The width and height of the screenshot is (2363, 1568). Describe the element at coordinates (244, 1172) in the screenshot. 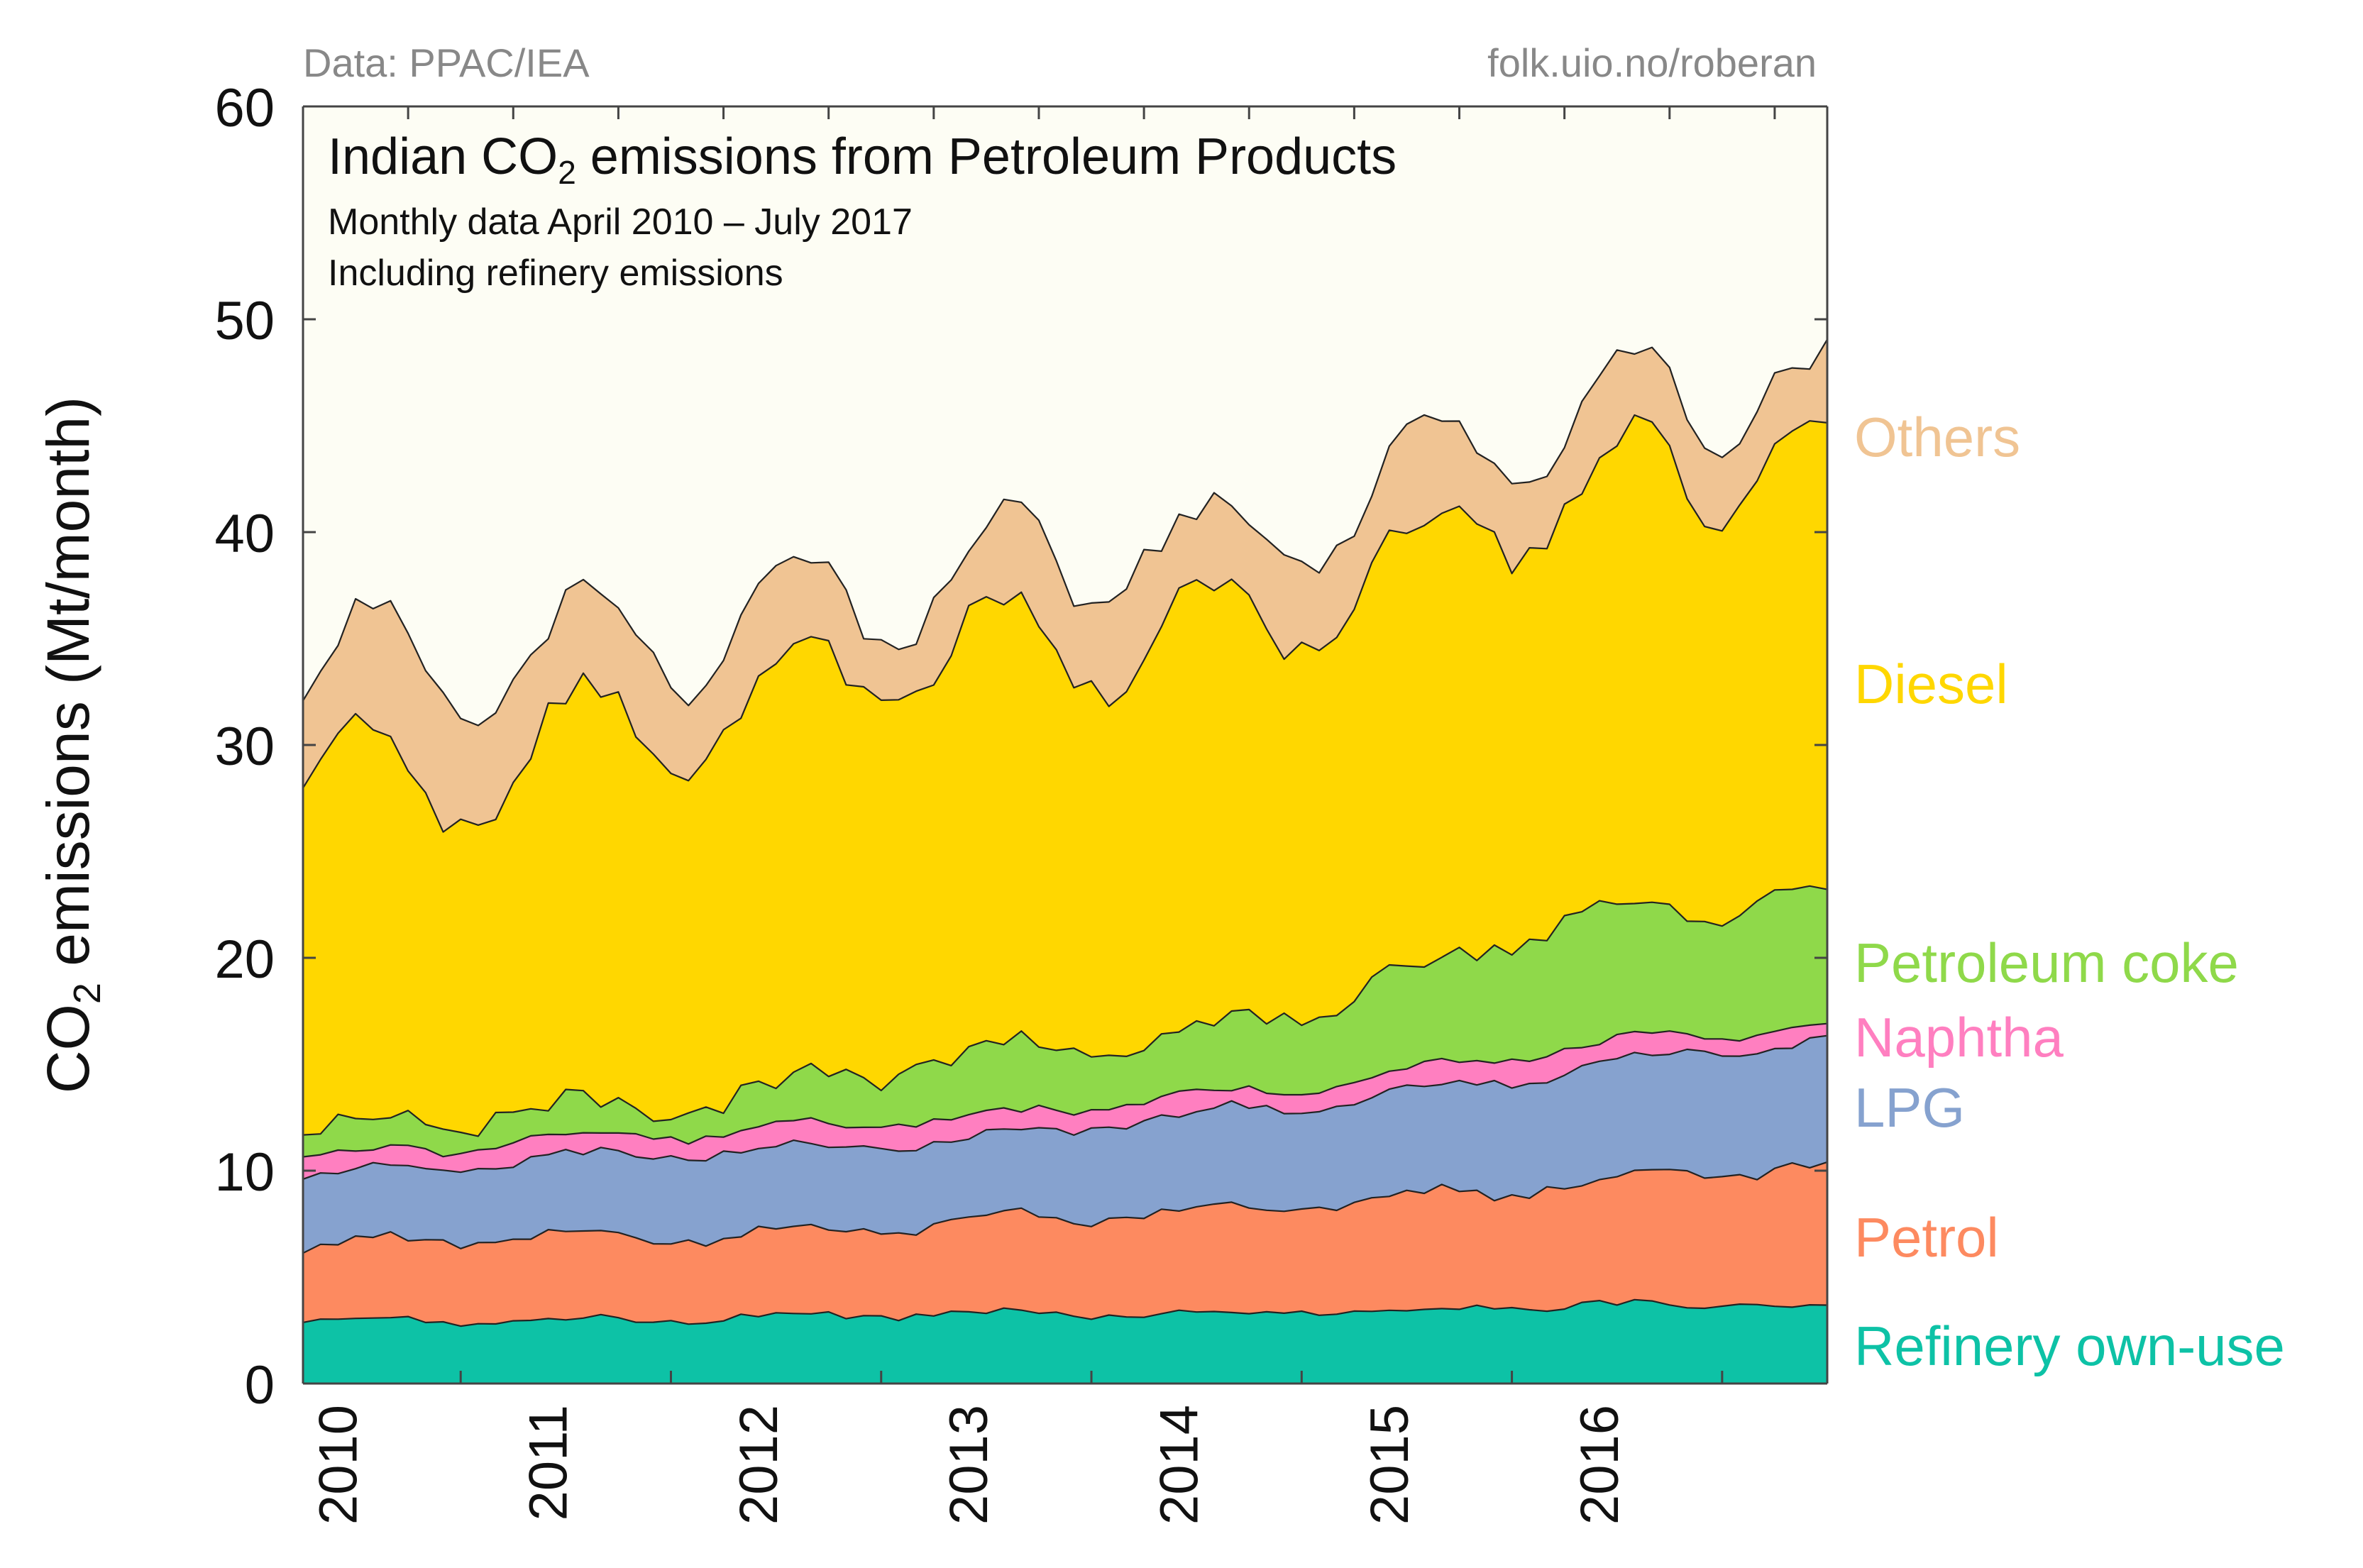

I see `y-tick-label: 10` at that location.